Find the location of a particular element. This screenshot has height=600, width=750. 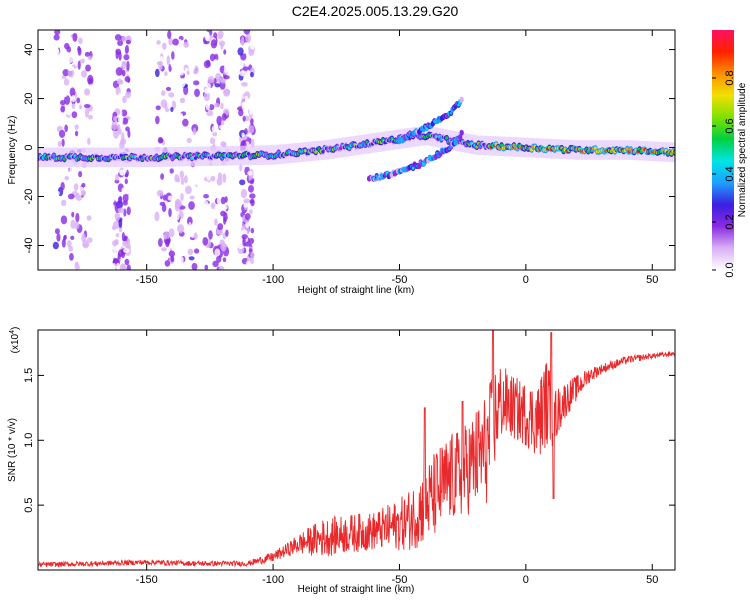

snr-y-label: SNR (10 * v/v) is located at coordinates (12, 450).